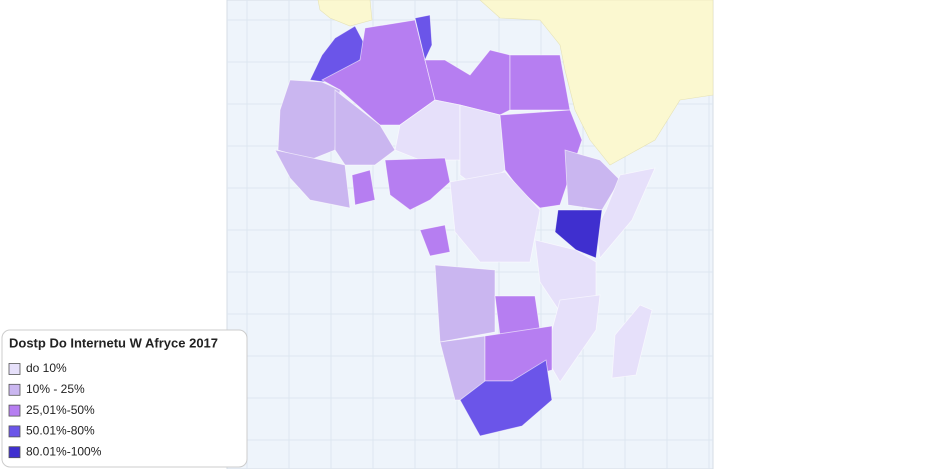  I want to click on legend-title: Dostp Do Internetu W Afryce 2017, so click(113, 342).